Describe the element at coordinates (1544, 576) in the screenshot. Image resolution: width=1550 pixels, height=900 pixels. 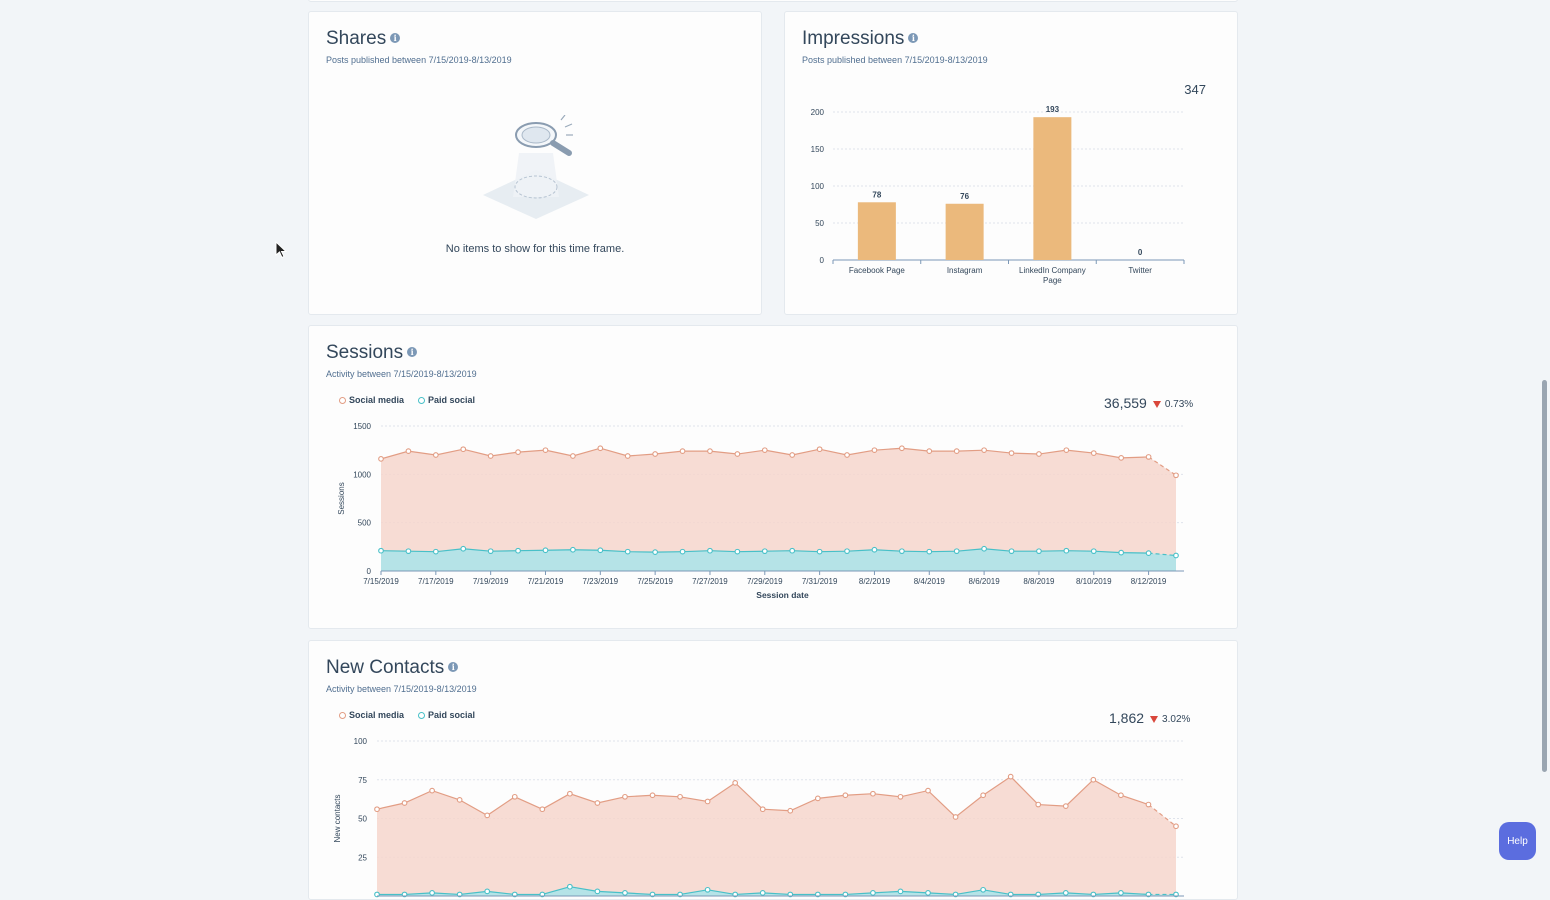
I see `scrollbar-thumb` at that location.